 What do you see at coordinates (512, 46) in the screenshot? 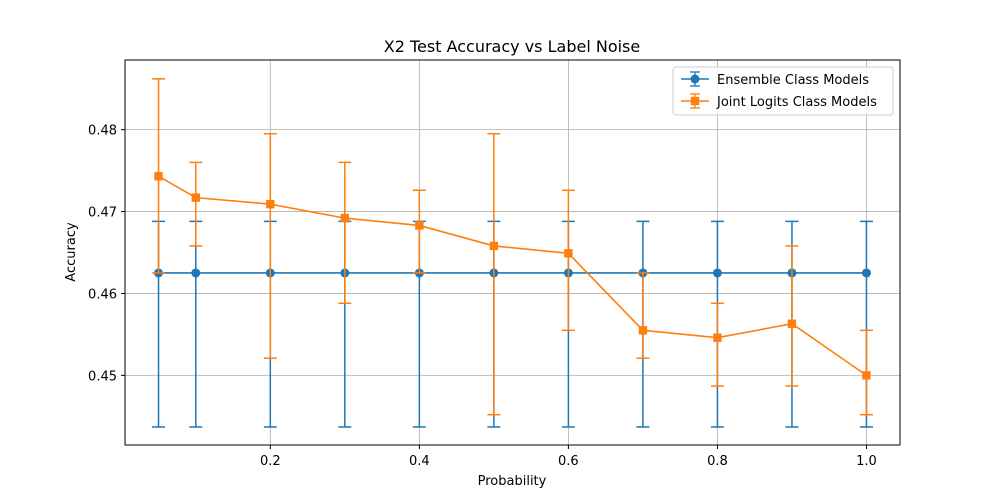
I see `chart-title: X2 Test Accuracy vs Label Noise` at bounding box center [512, 46].